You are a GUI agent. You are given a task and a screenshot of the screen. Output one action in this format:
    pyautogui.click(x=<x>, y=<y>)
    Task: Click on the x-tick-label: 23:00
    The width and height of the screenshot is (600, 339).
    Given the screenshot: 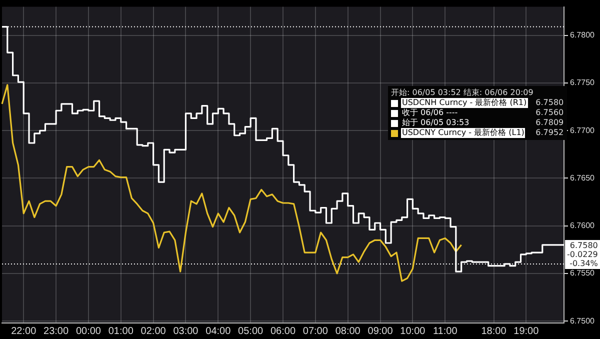 What is the action you would take?
    pyautogui.click(x=56, y=331)
    